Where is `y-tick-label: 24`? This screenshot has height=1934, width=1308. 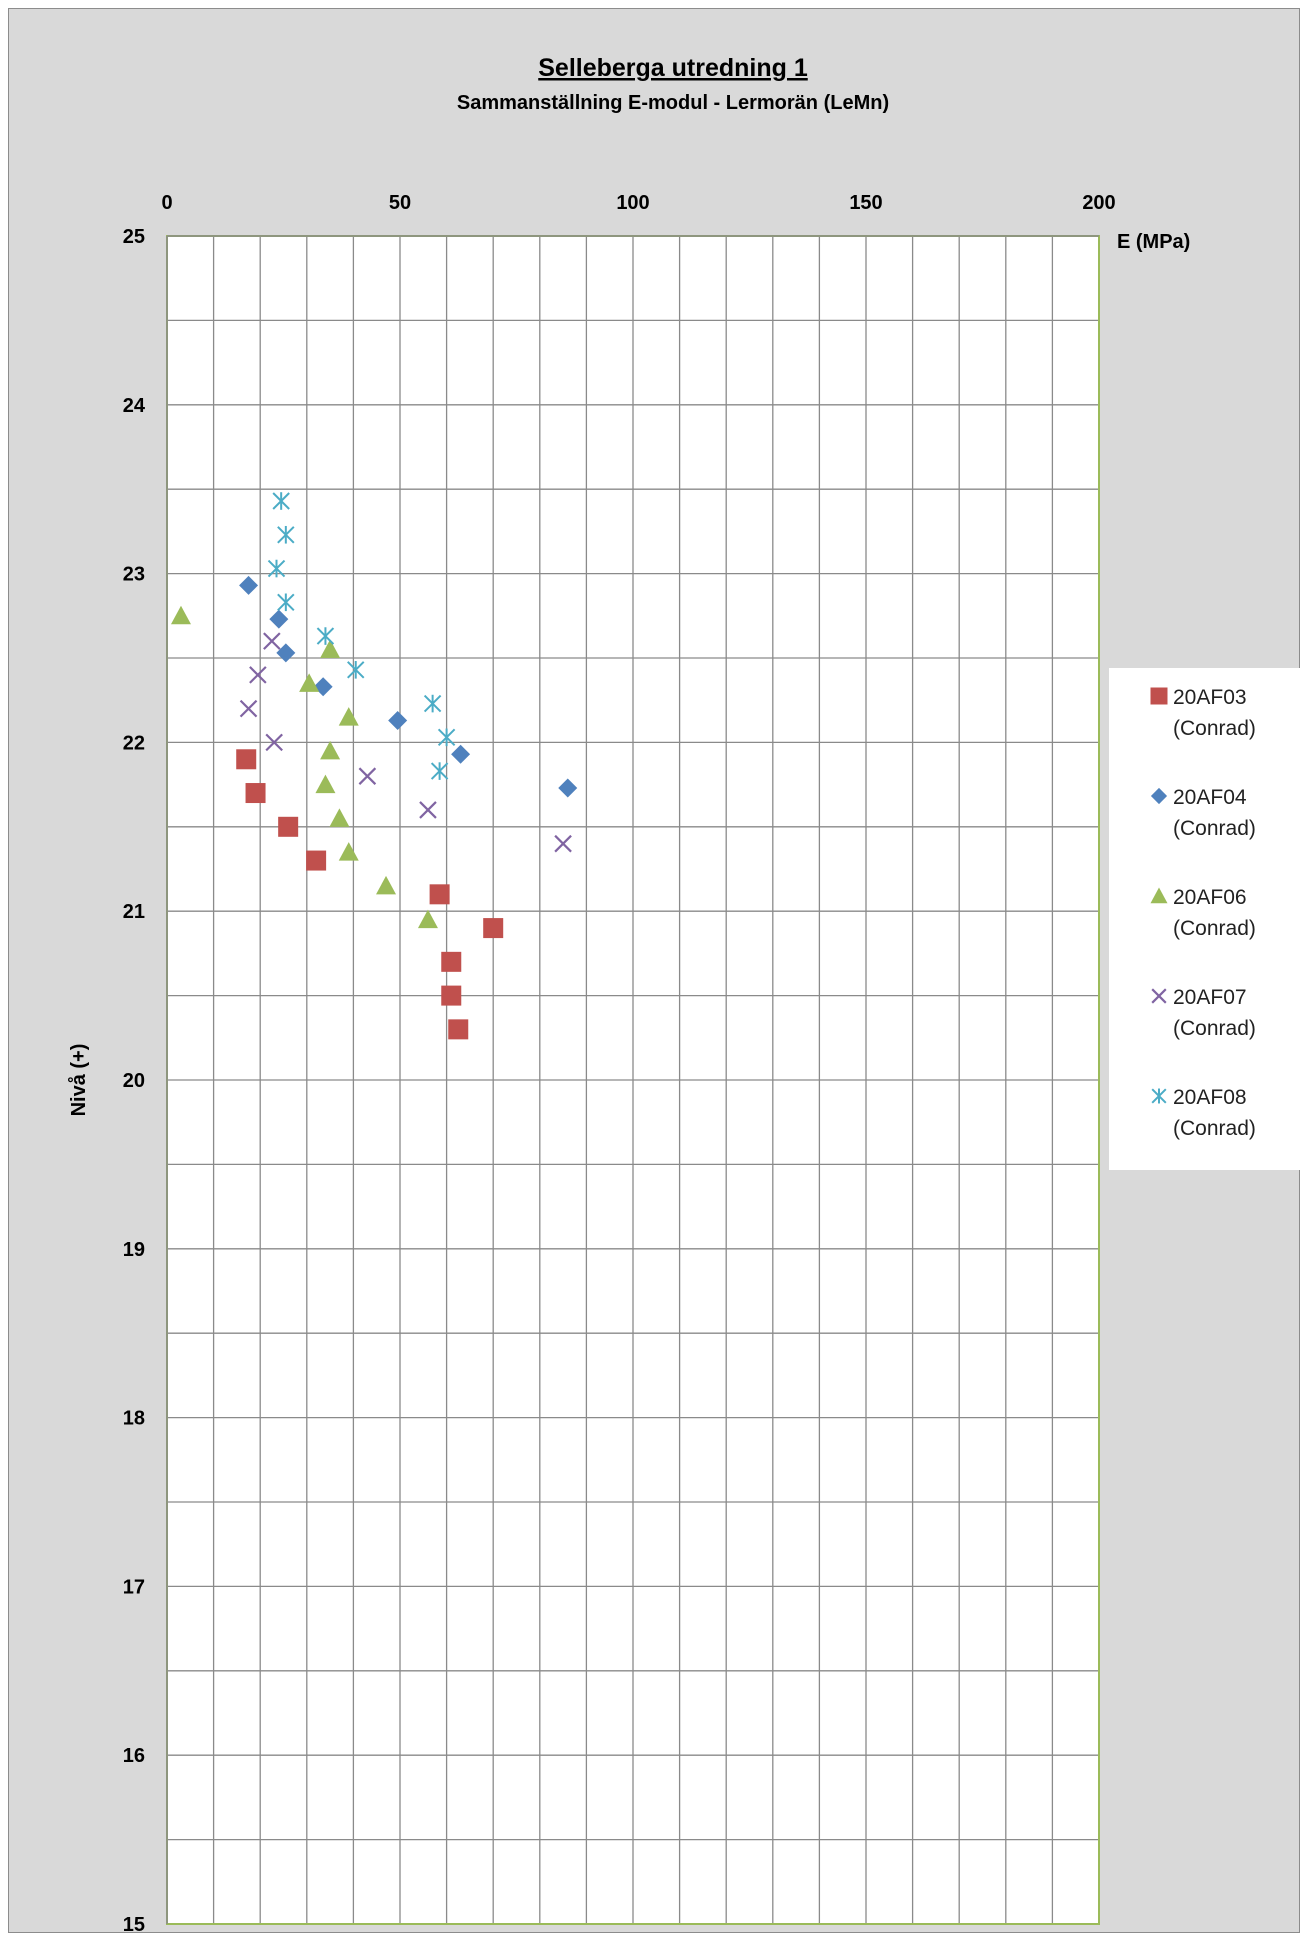 y-tick-label: 24 is located at coordinates (134, 406).